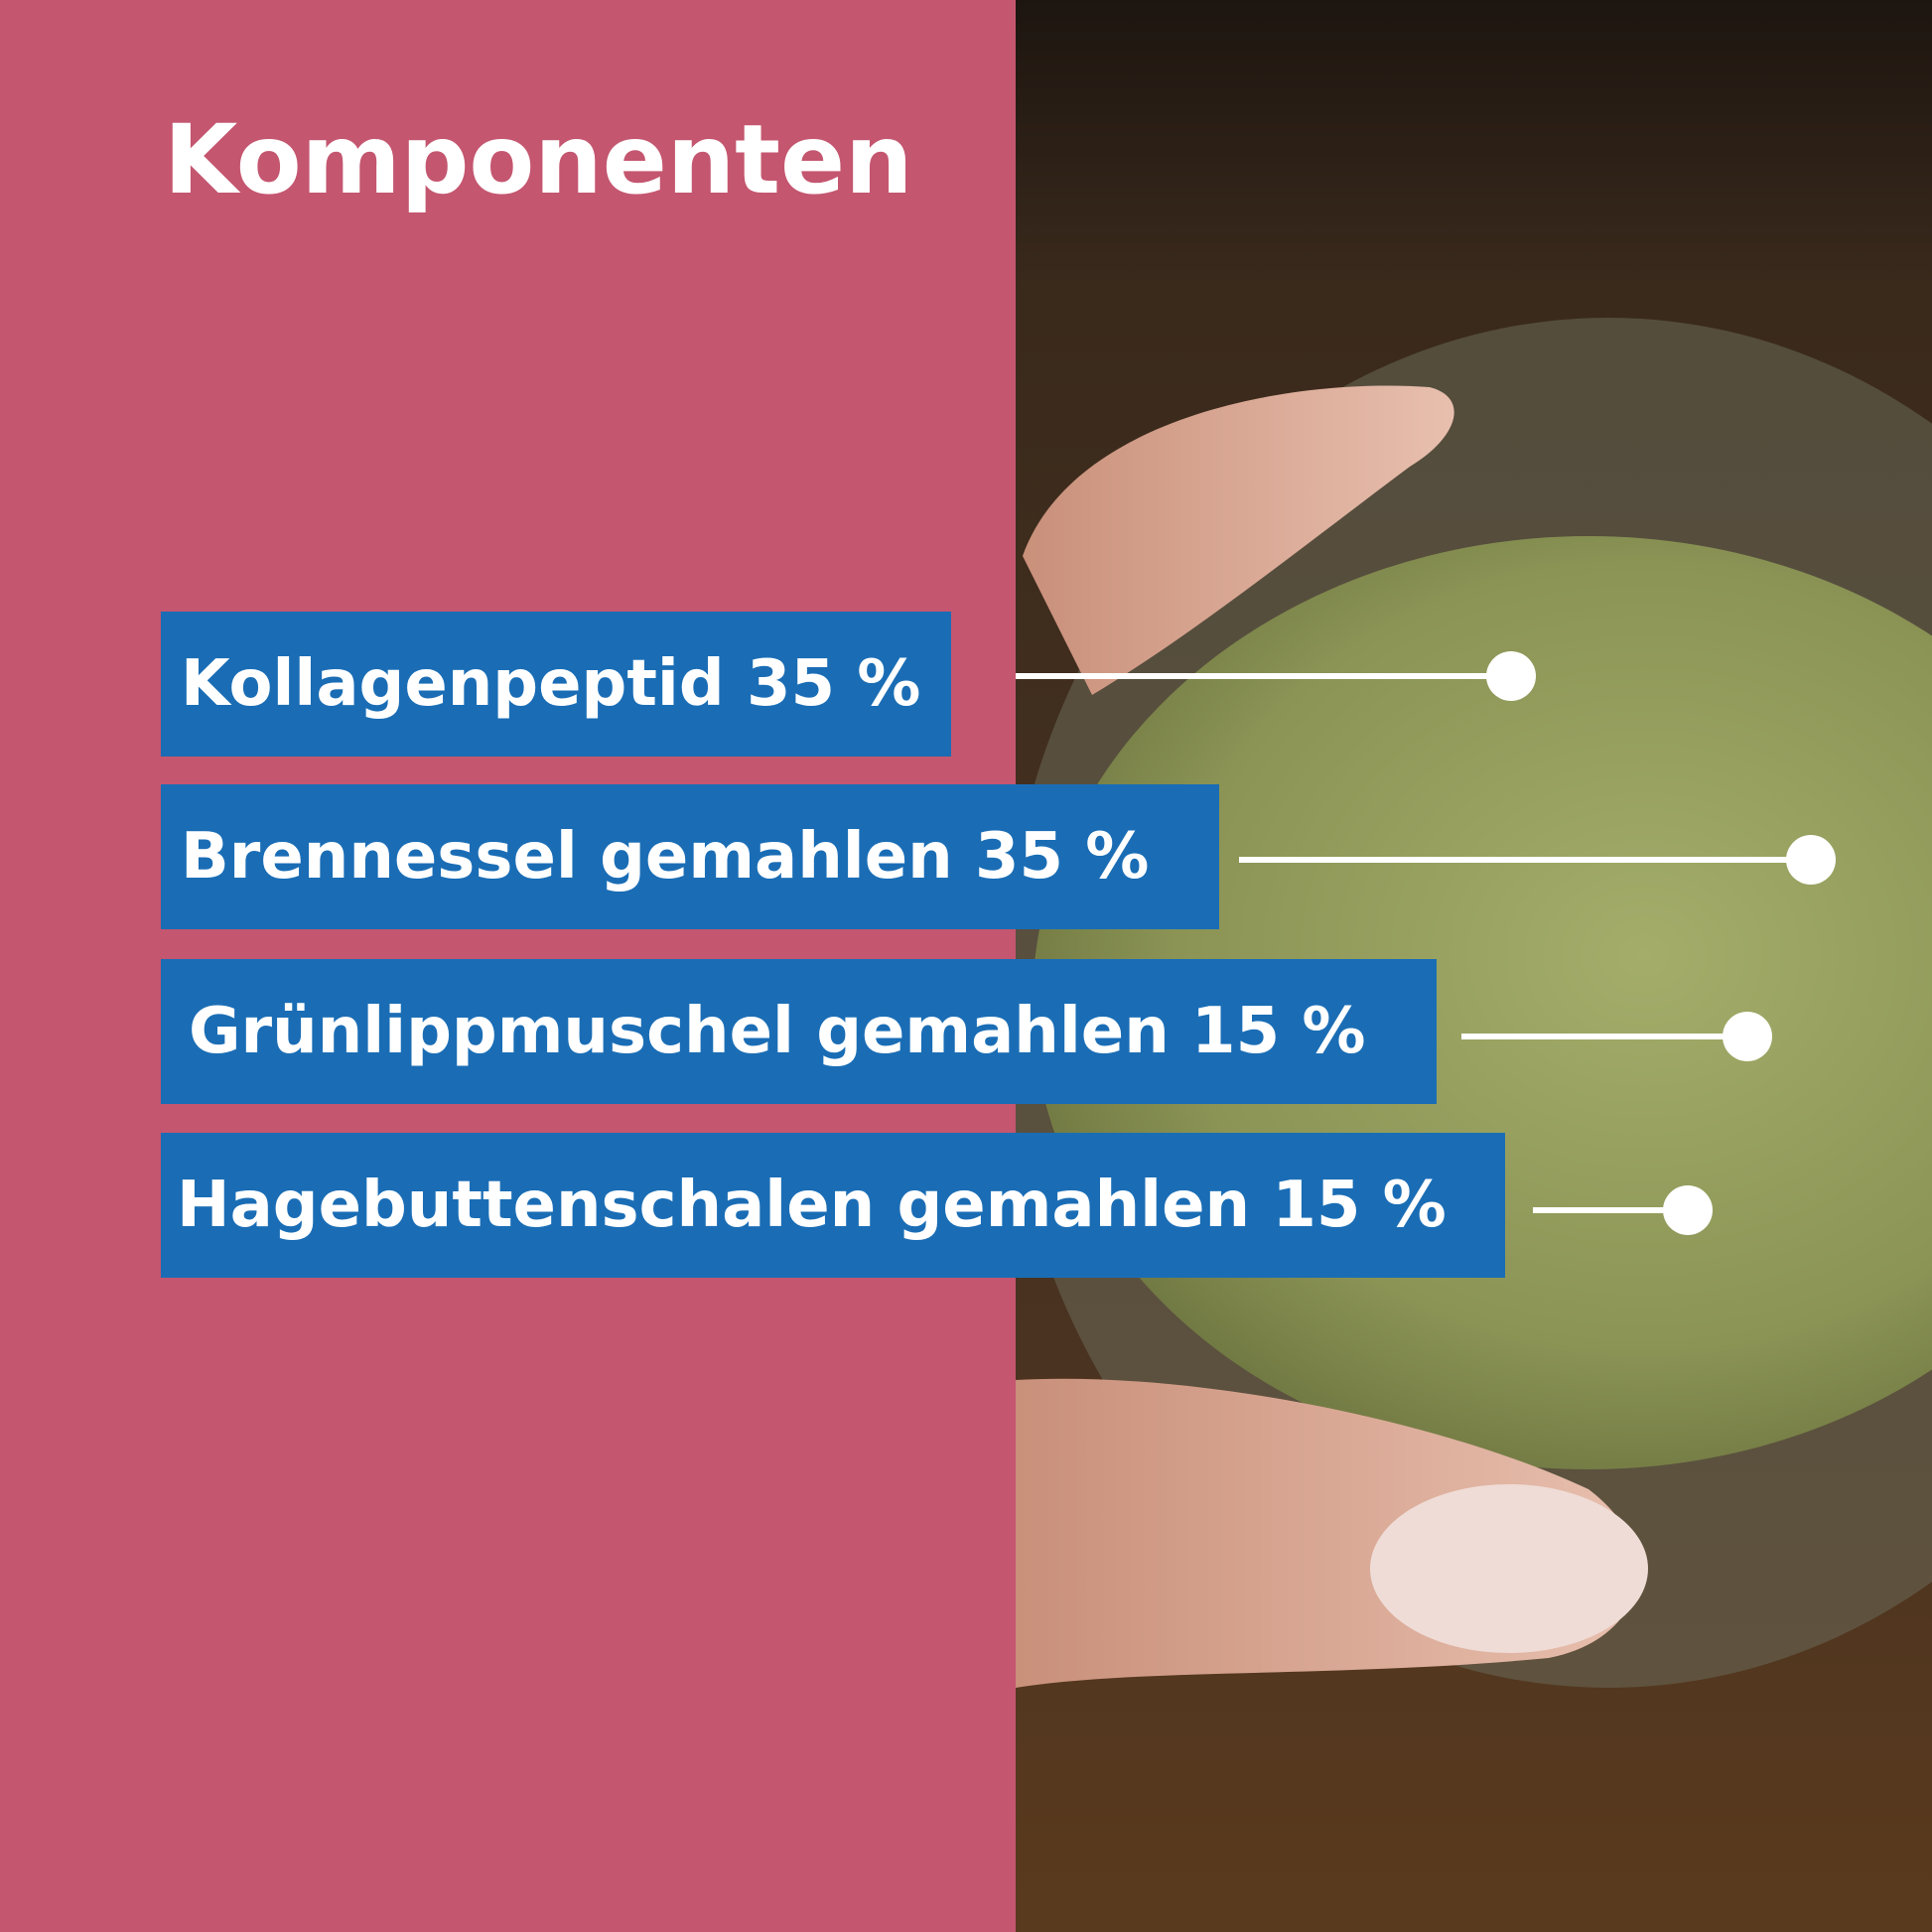 This screenshot has height=1932, width=1932. I want to click on ingredient-label: Grünlippmuschel gemahlen 15 %, so click(799, 1032).